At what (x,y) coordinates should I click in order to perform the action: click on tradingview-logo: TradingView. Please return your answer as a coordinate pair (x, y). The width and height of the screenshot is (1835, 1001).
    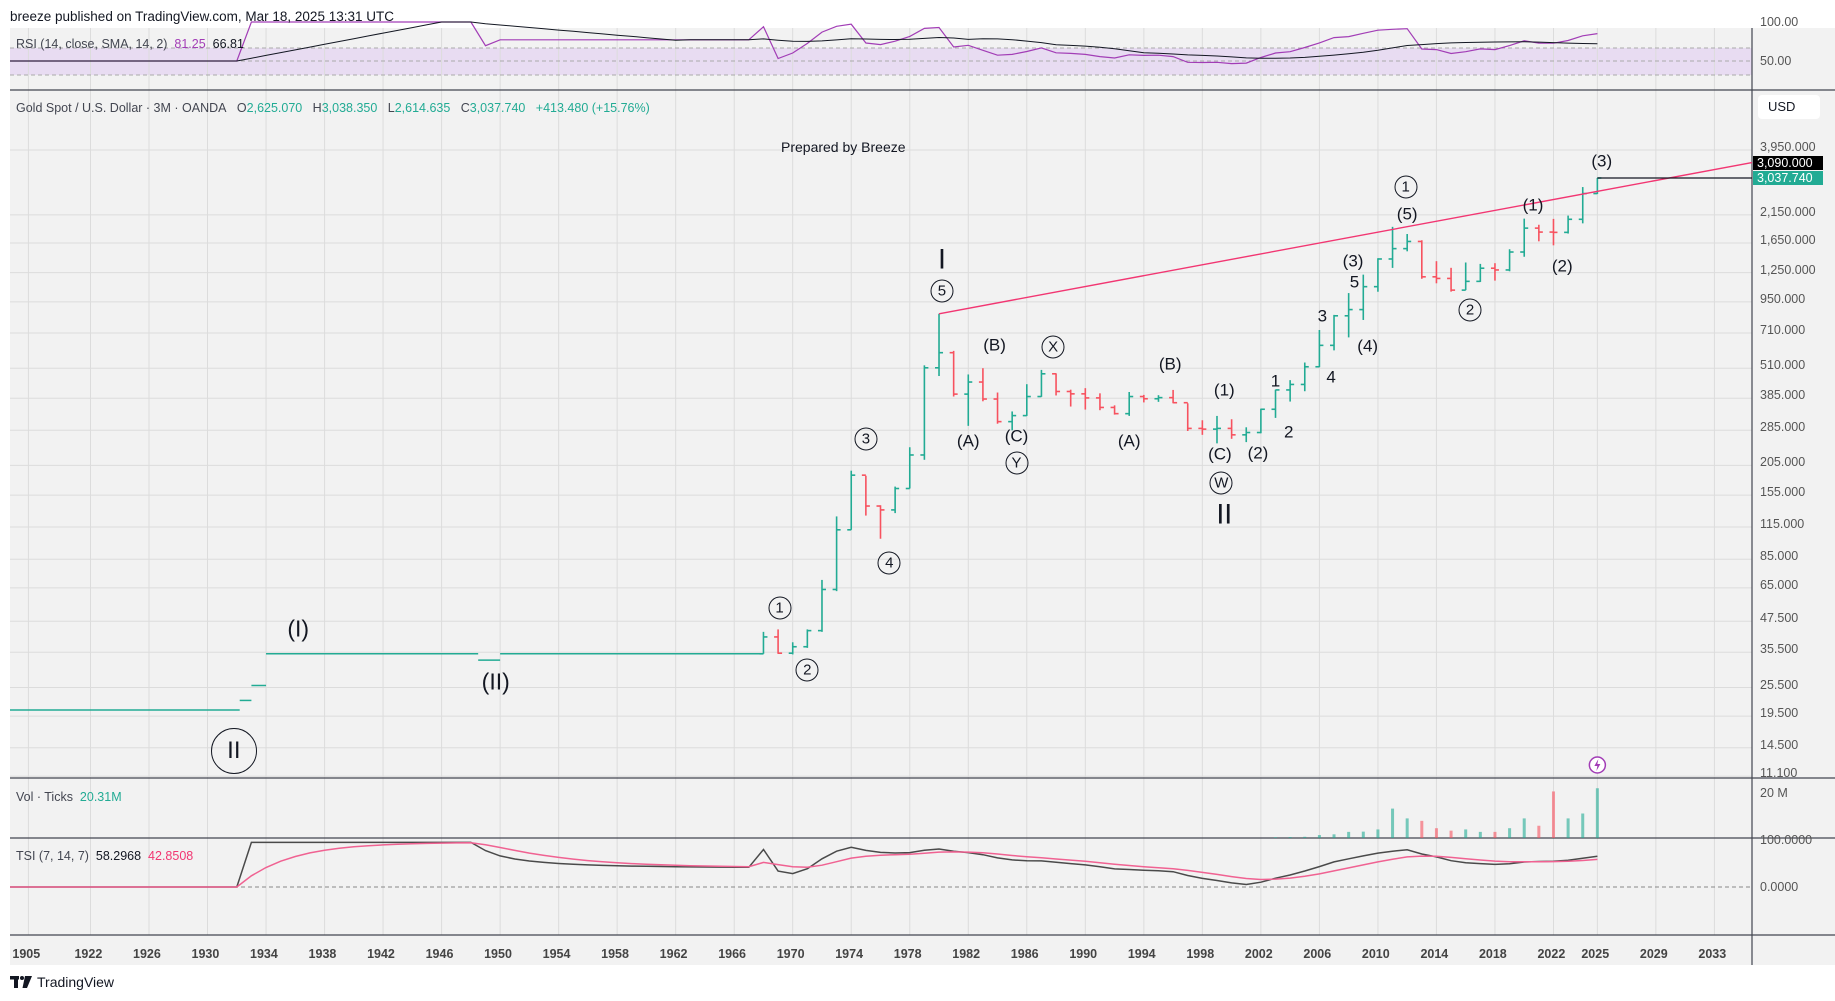
    Looking at the image, I should click on (62, 982).